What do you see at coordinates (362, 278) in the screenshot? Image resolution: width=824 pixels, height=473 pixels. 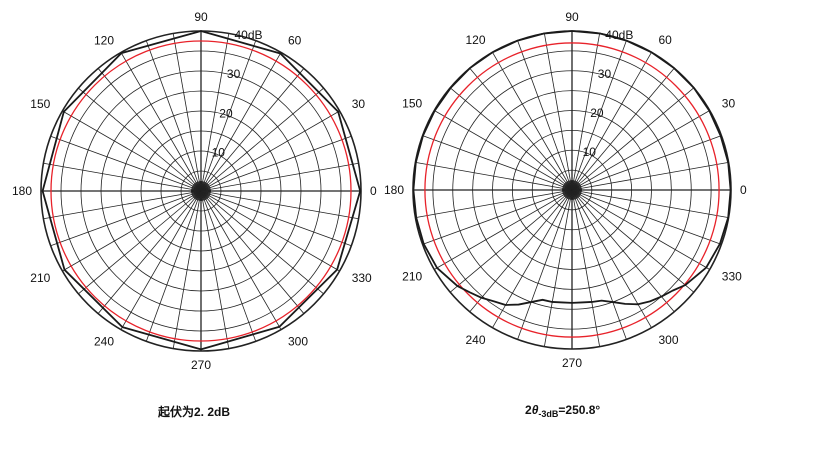 I see `left-angle-tick-label: 330` at bounding box center [362, 278].